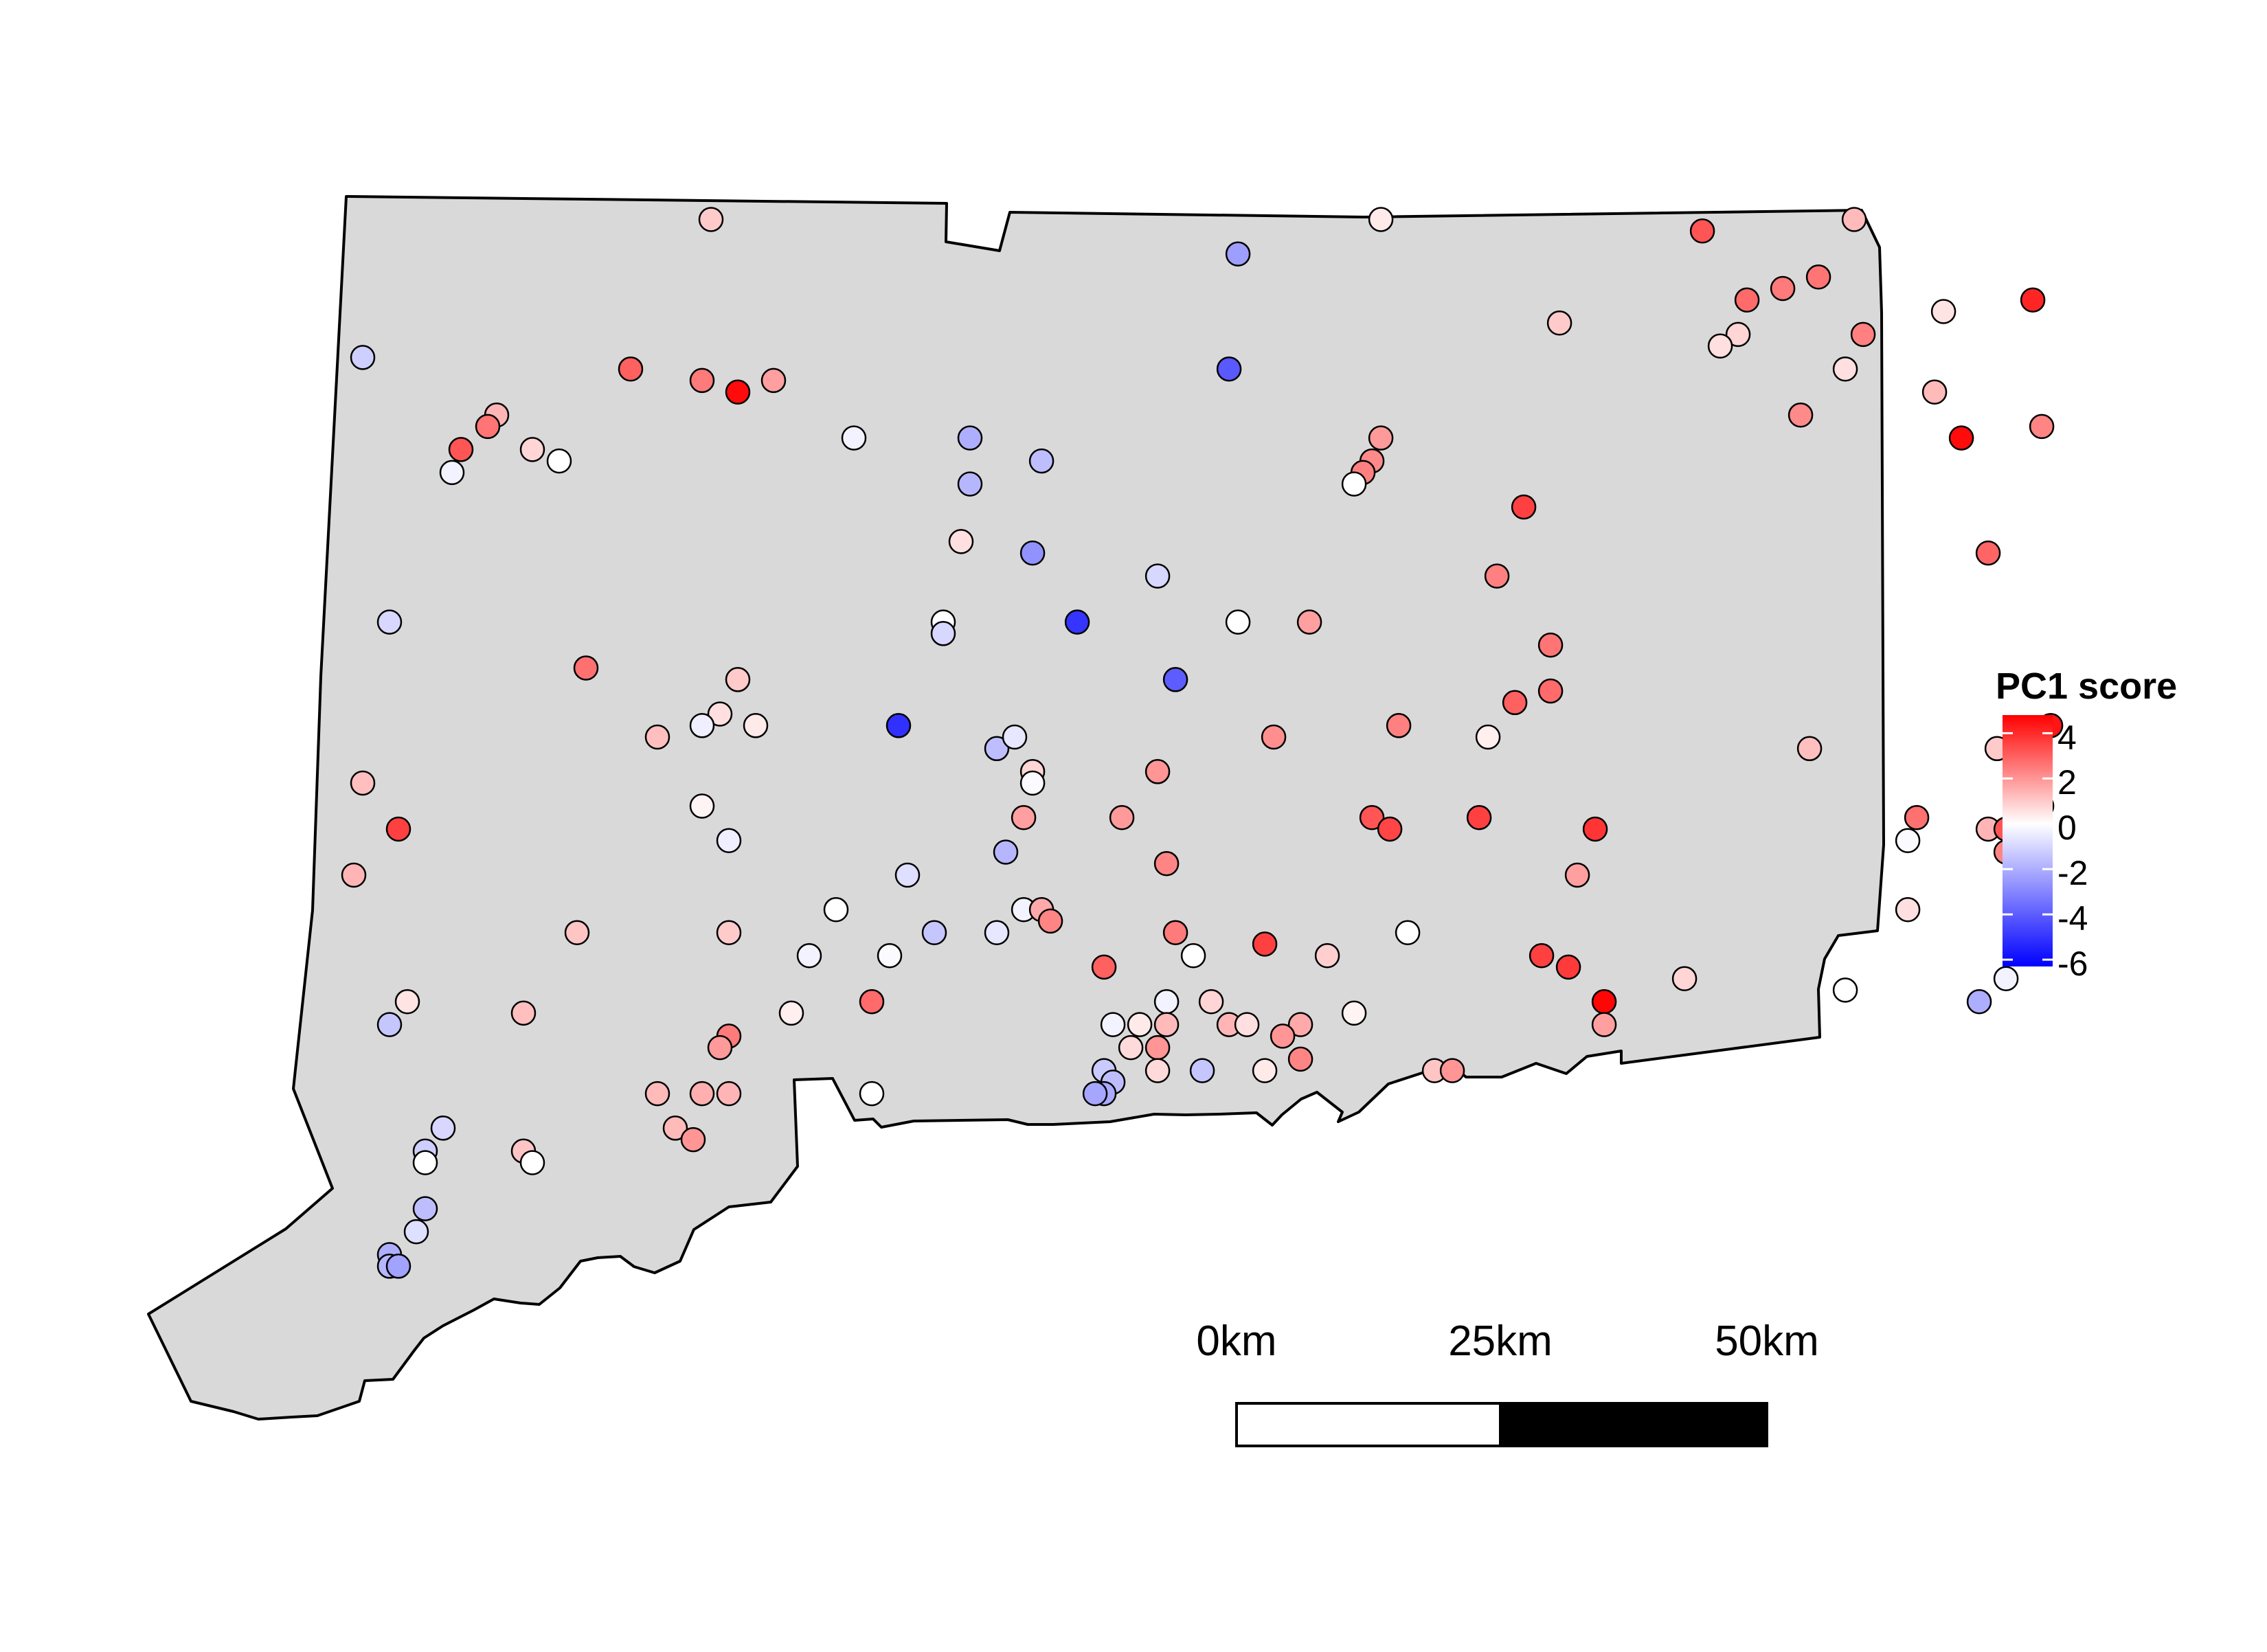 The image size is (2267, 1652). Describe the element at coordinates (1500, 1341) in the screenshot. I see `scale-label-25km: 25km` at that location.